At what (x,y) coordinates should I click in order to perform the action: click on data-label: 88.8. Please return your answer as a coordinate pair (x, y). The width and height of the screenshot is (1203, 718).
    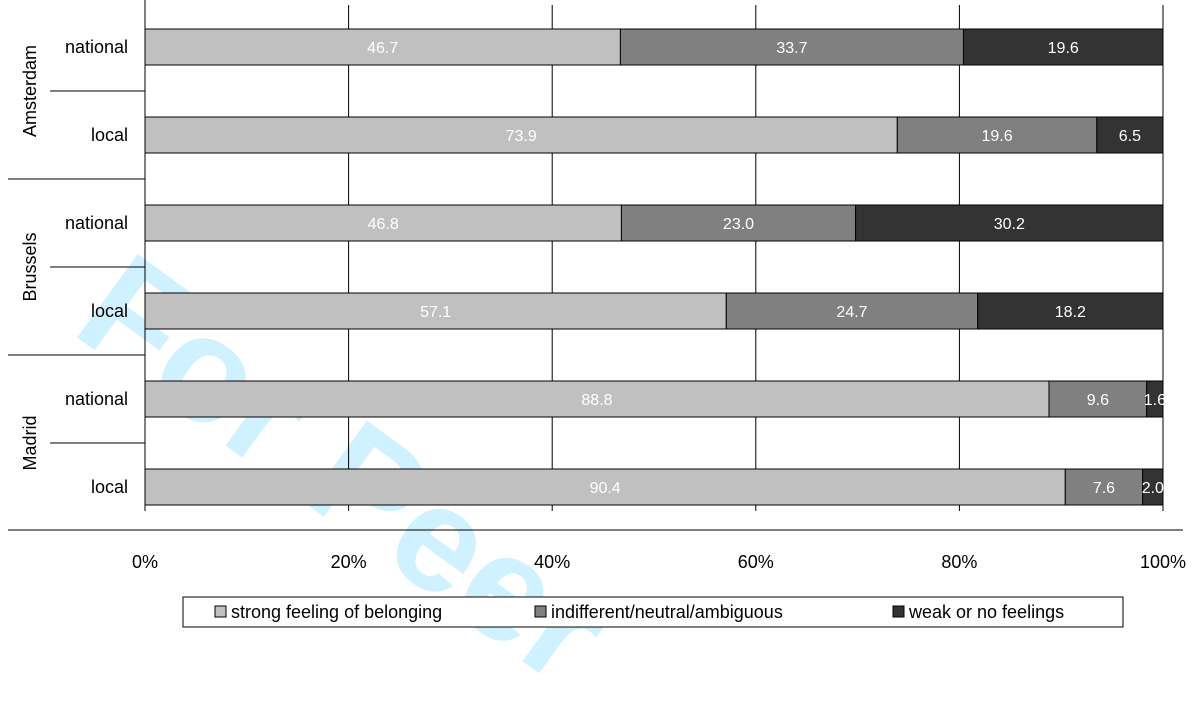
    Looking at the image, I should click on (596, 400).